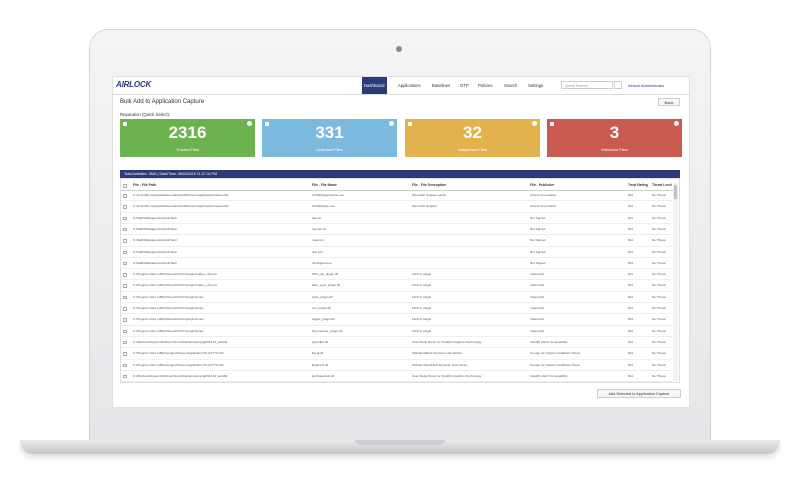 Image resolution: width=800 pixels, height=500 pixels. What do you see at coordinates (425, 206) in the screenshot?
I see `table-cell: OpenGUI wrapper` at bounding box center [425, 206].